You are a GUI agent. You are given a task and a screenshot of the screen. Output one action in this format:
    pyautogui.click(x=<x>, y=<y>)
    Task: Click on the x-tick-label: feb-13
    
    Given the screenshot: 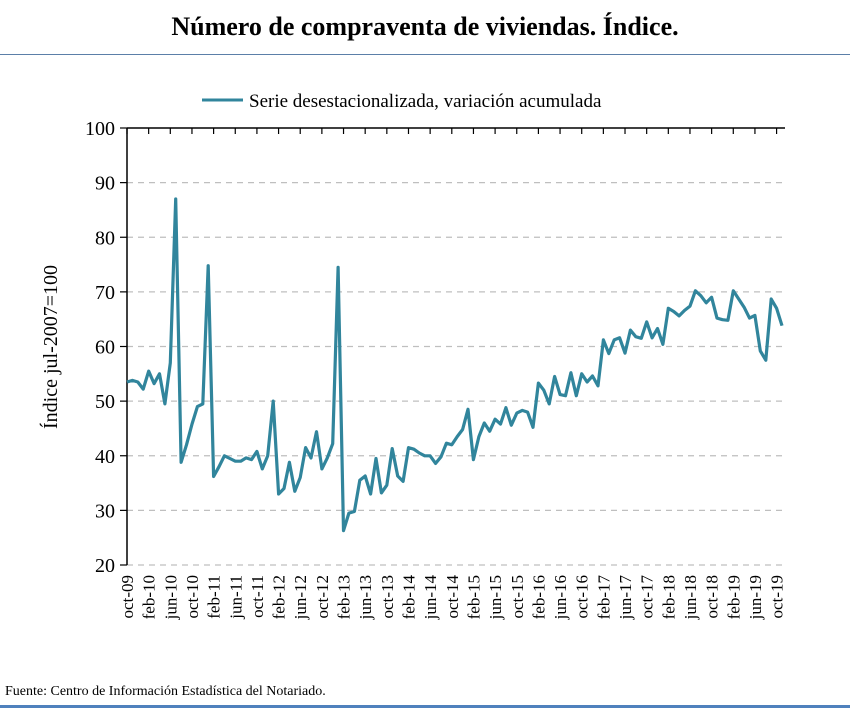 What is the action you would take?
    pyautogui.click(x=344, y=597)
    